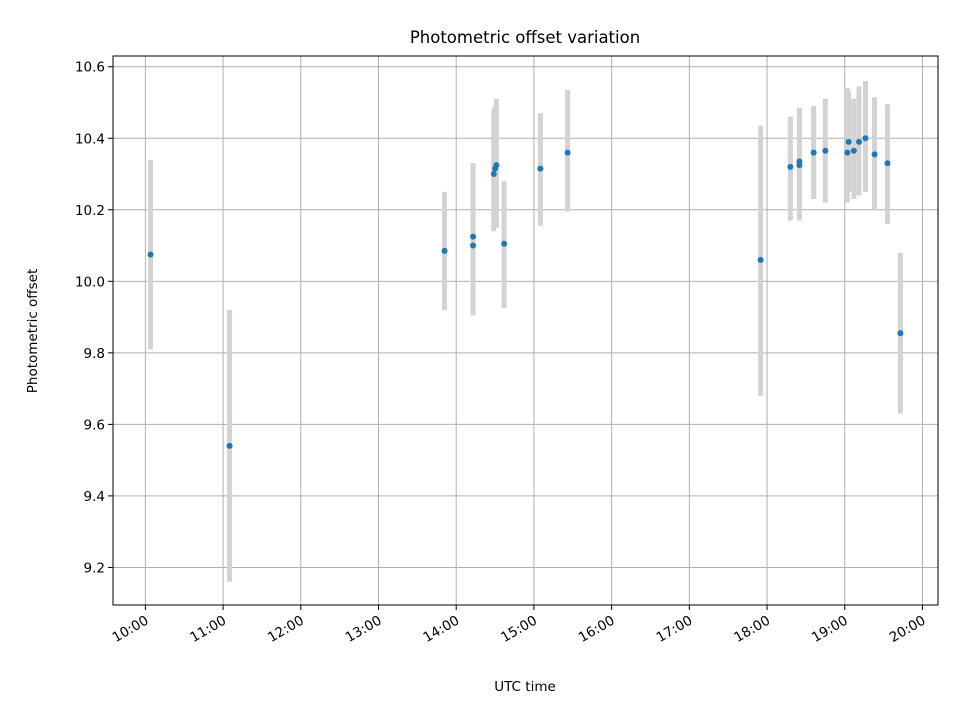  Describe the element at coordinates (94, 354) in the screenshot. I see `y-tick-label: 9.8` at that location.